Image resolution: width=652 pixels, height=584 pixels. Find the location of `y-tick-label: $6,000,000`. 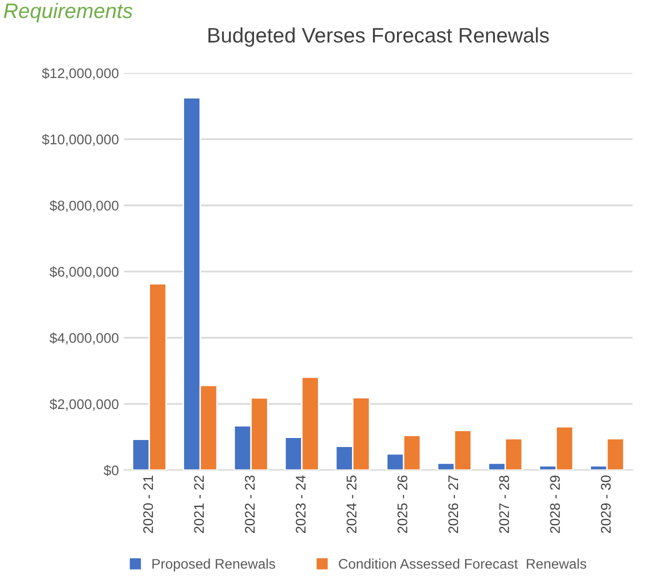

y-tick-label: $6,000,000 is located at coordinates (84, 272).